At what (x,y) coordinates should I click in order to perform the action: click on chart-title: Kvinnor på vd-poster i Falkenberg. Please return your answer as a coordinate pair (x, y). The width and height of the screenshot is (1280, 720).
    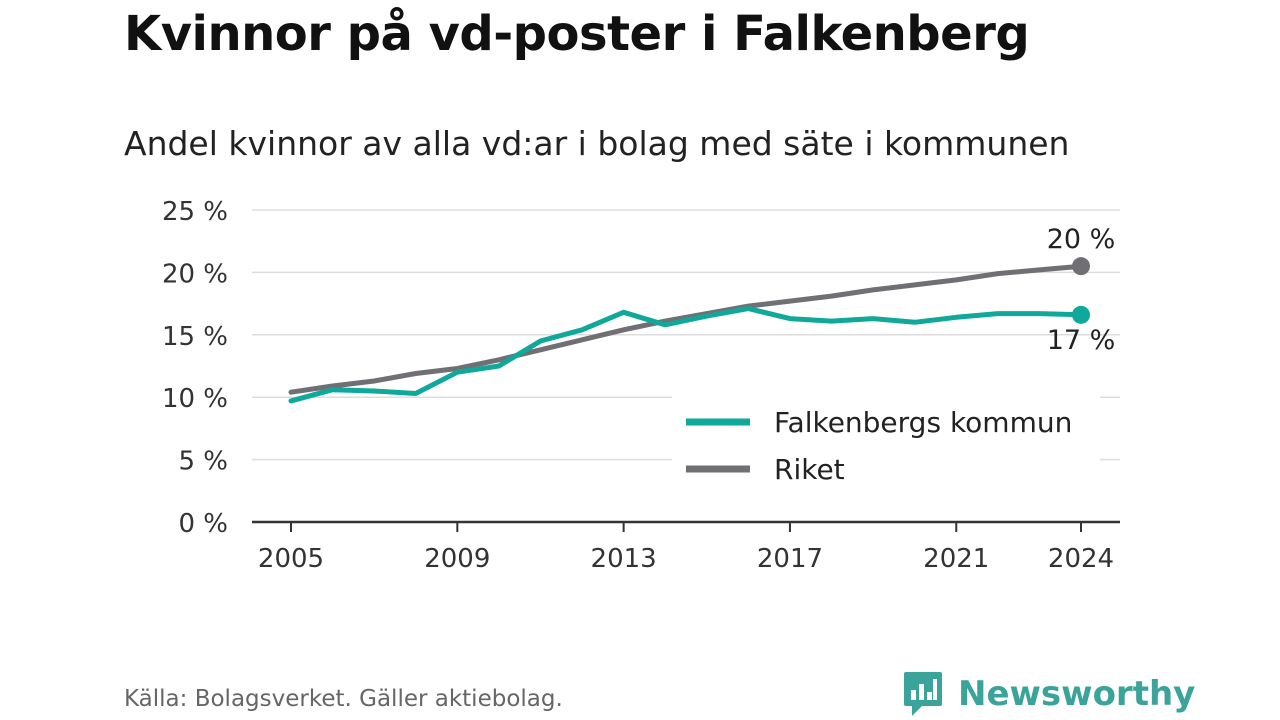
    Looking at the image, I should click on (577, 34).